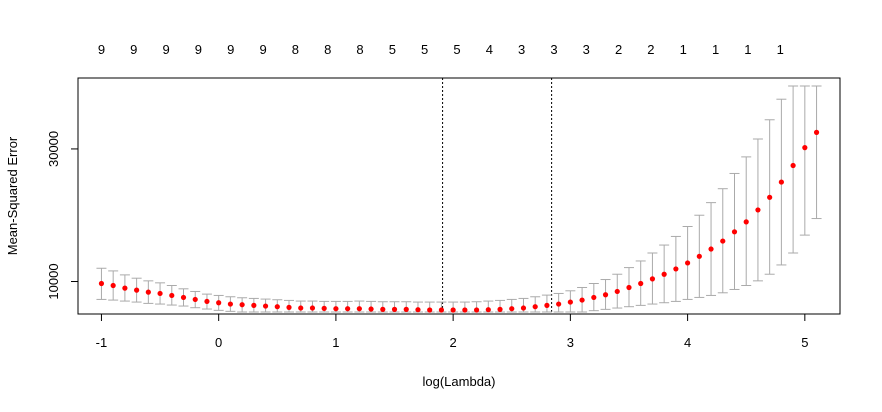 This screenshot has height=412, width=882. What do you see at coordinates (459, 381) in the screenshot?
I see `x-axis-title: log(Lambda)` at bounding box center [459, 381].